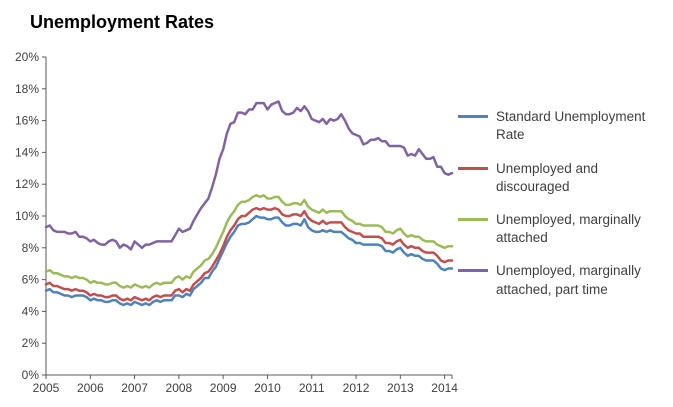  I want to click on y-axis-tick-label: 10%, so click(27, 216).